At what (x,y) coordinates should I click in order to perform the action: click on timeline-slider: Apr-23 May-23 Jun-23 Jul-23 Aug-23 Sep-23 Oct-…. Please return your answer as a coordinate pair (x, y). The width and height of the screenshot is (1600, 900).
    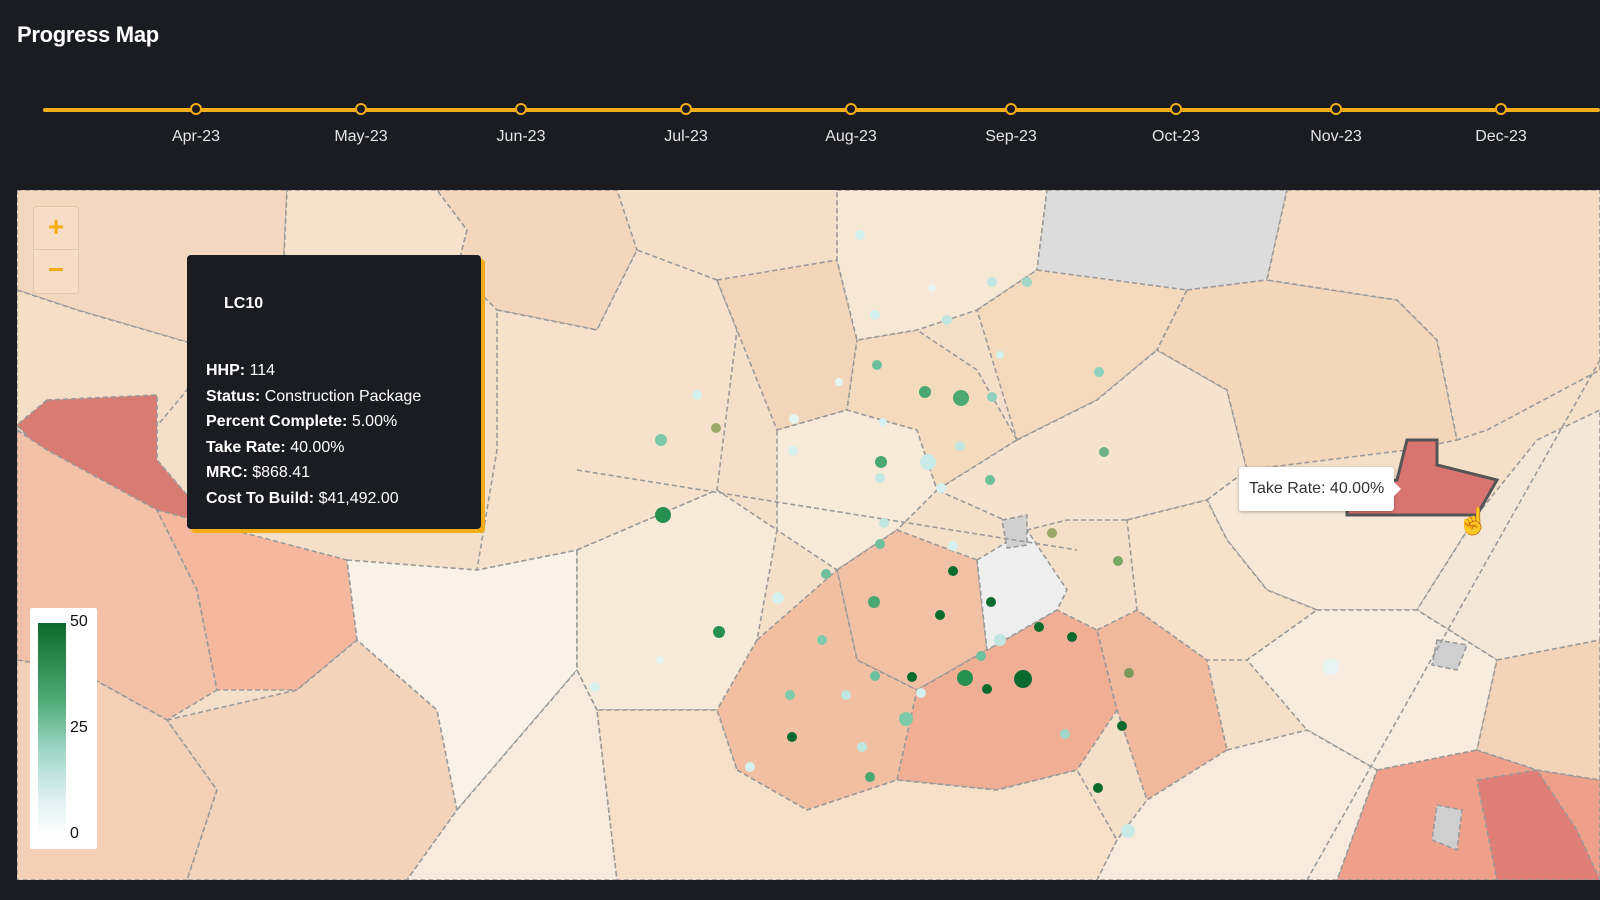
    Looking at the image, I should click on (800, 125).